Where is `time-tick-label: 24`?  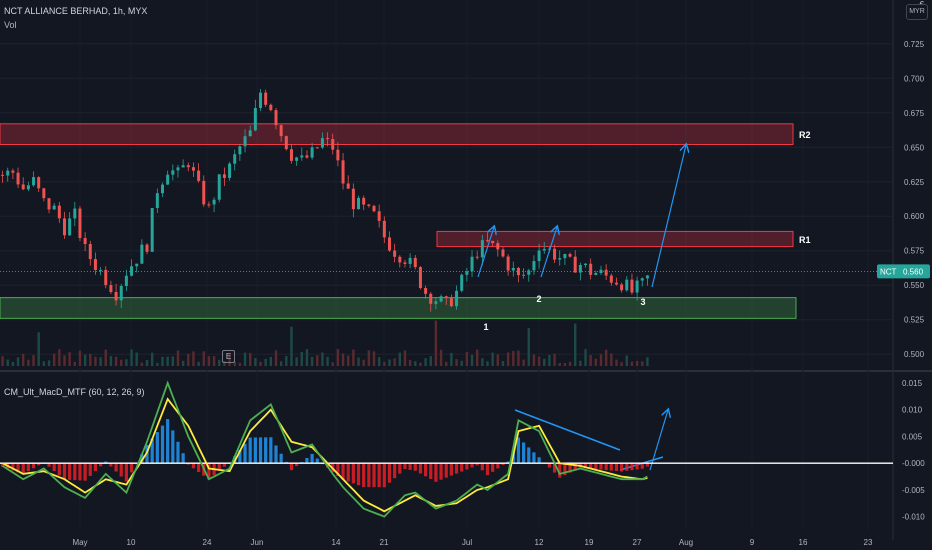 time-tick-label: 24 is located at coordinates (207, 542).